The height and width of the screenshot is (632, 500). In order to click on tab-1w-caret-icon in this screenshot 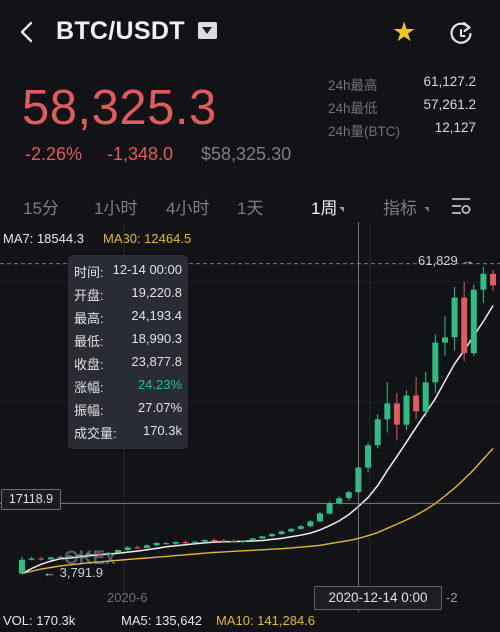, I will do `click(341, 209)`.